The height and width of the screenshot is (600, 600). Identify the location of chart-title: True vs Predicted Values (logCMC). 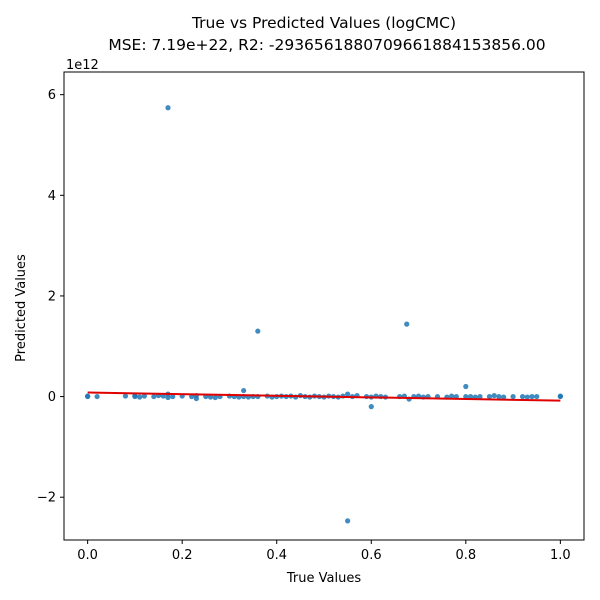
(323, 23).